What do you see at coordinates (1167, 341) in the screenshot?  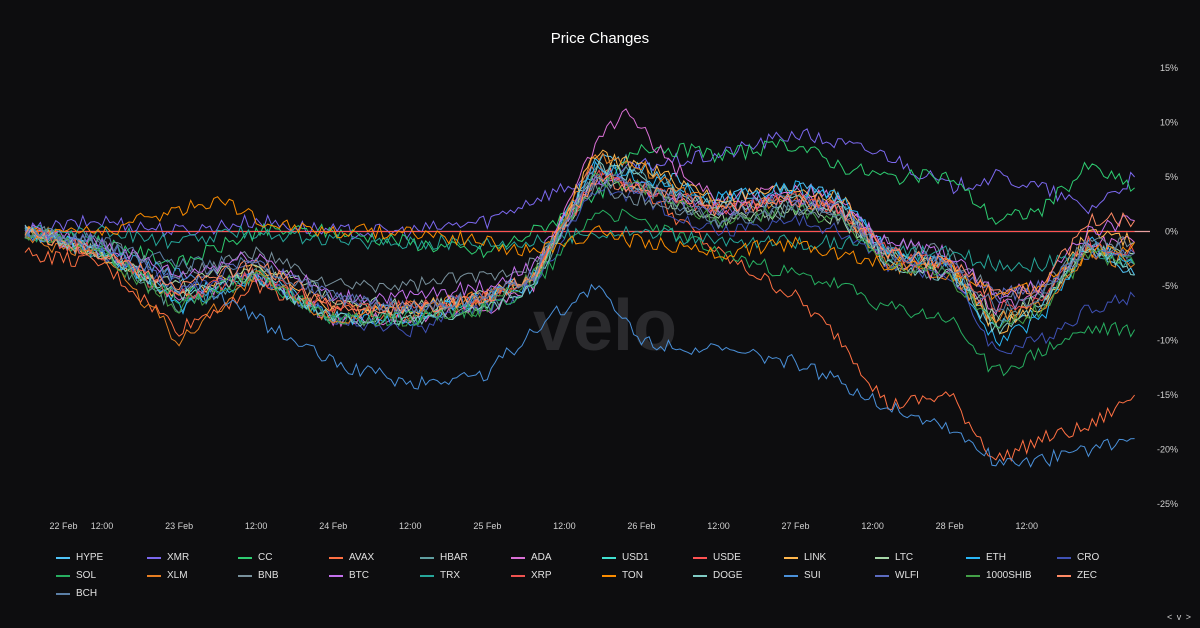 I see `y-tick-label: -10%` at bounding box center [1167, 341].